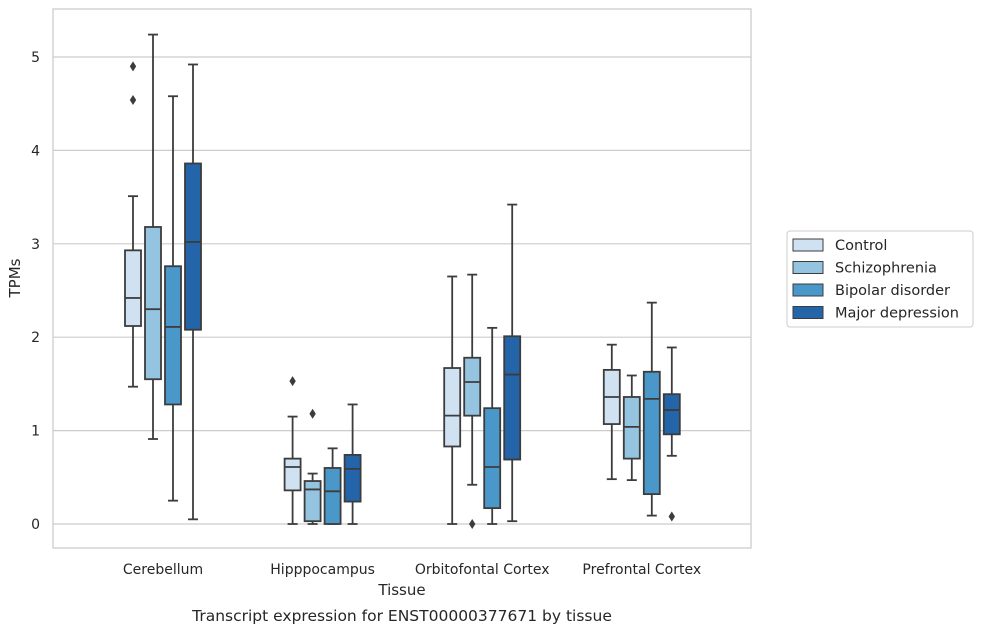 This screenshot has width=983, height=634. I want to click on legend-label: Schizophrenia, so click(886, 269).